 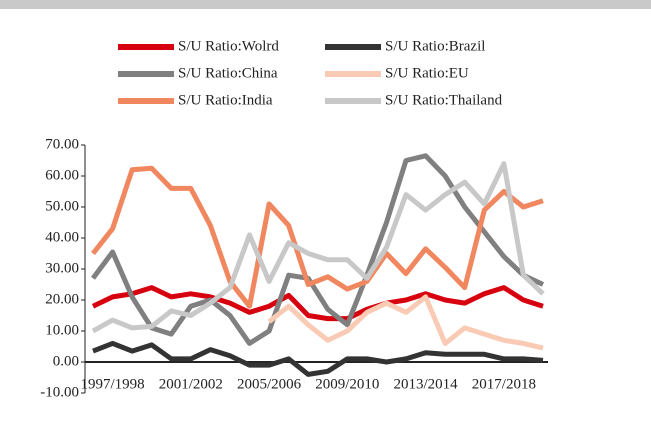 I want to click on x-tick-label: 2017/2018, so click(x=504, y=384).